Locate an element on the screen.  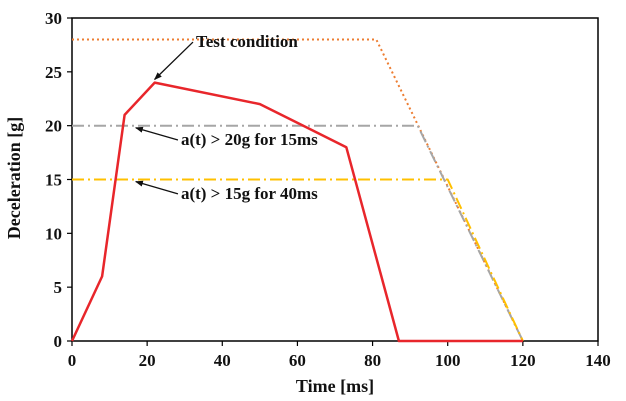
x-tick-label: 100 is located at coordinates (448, 360).